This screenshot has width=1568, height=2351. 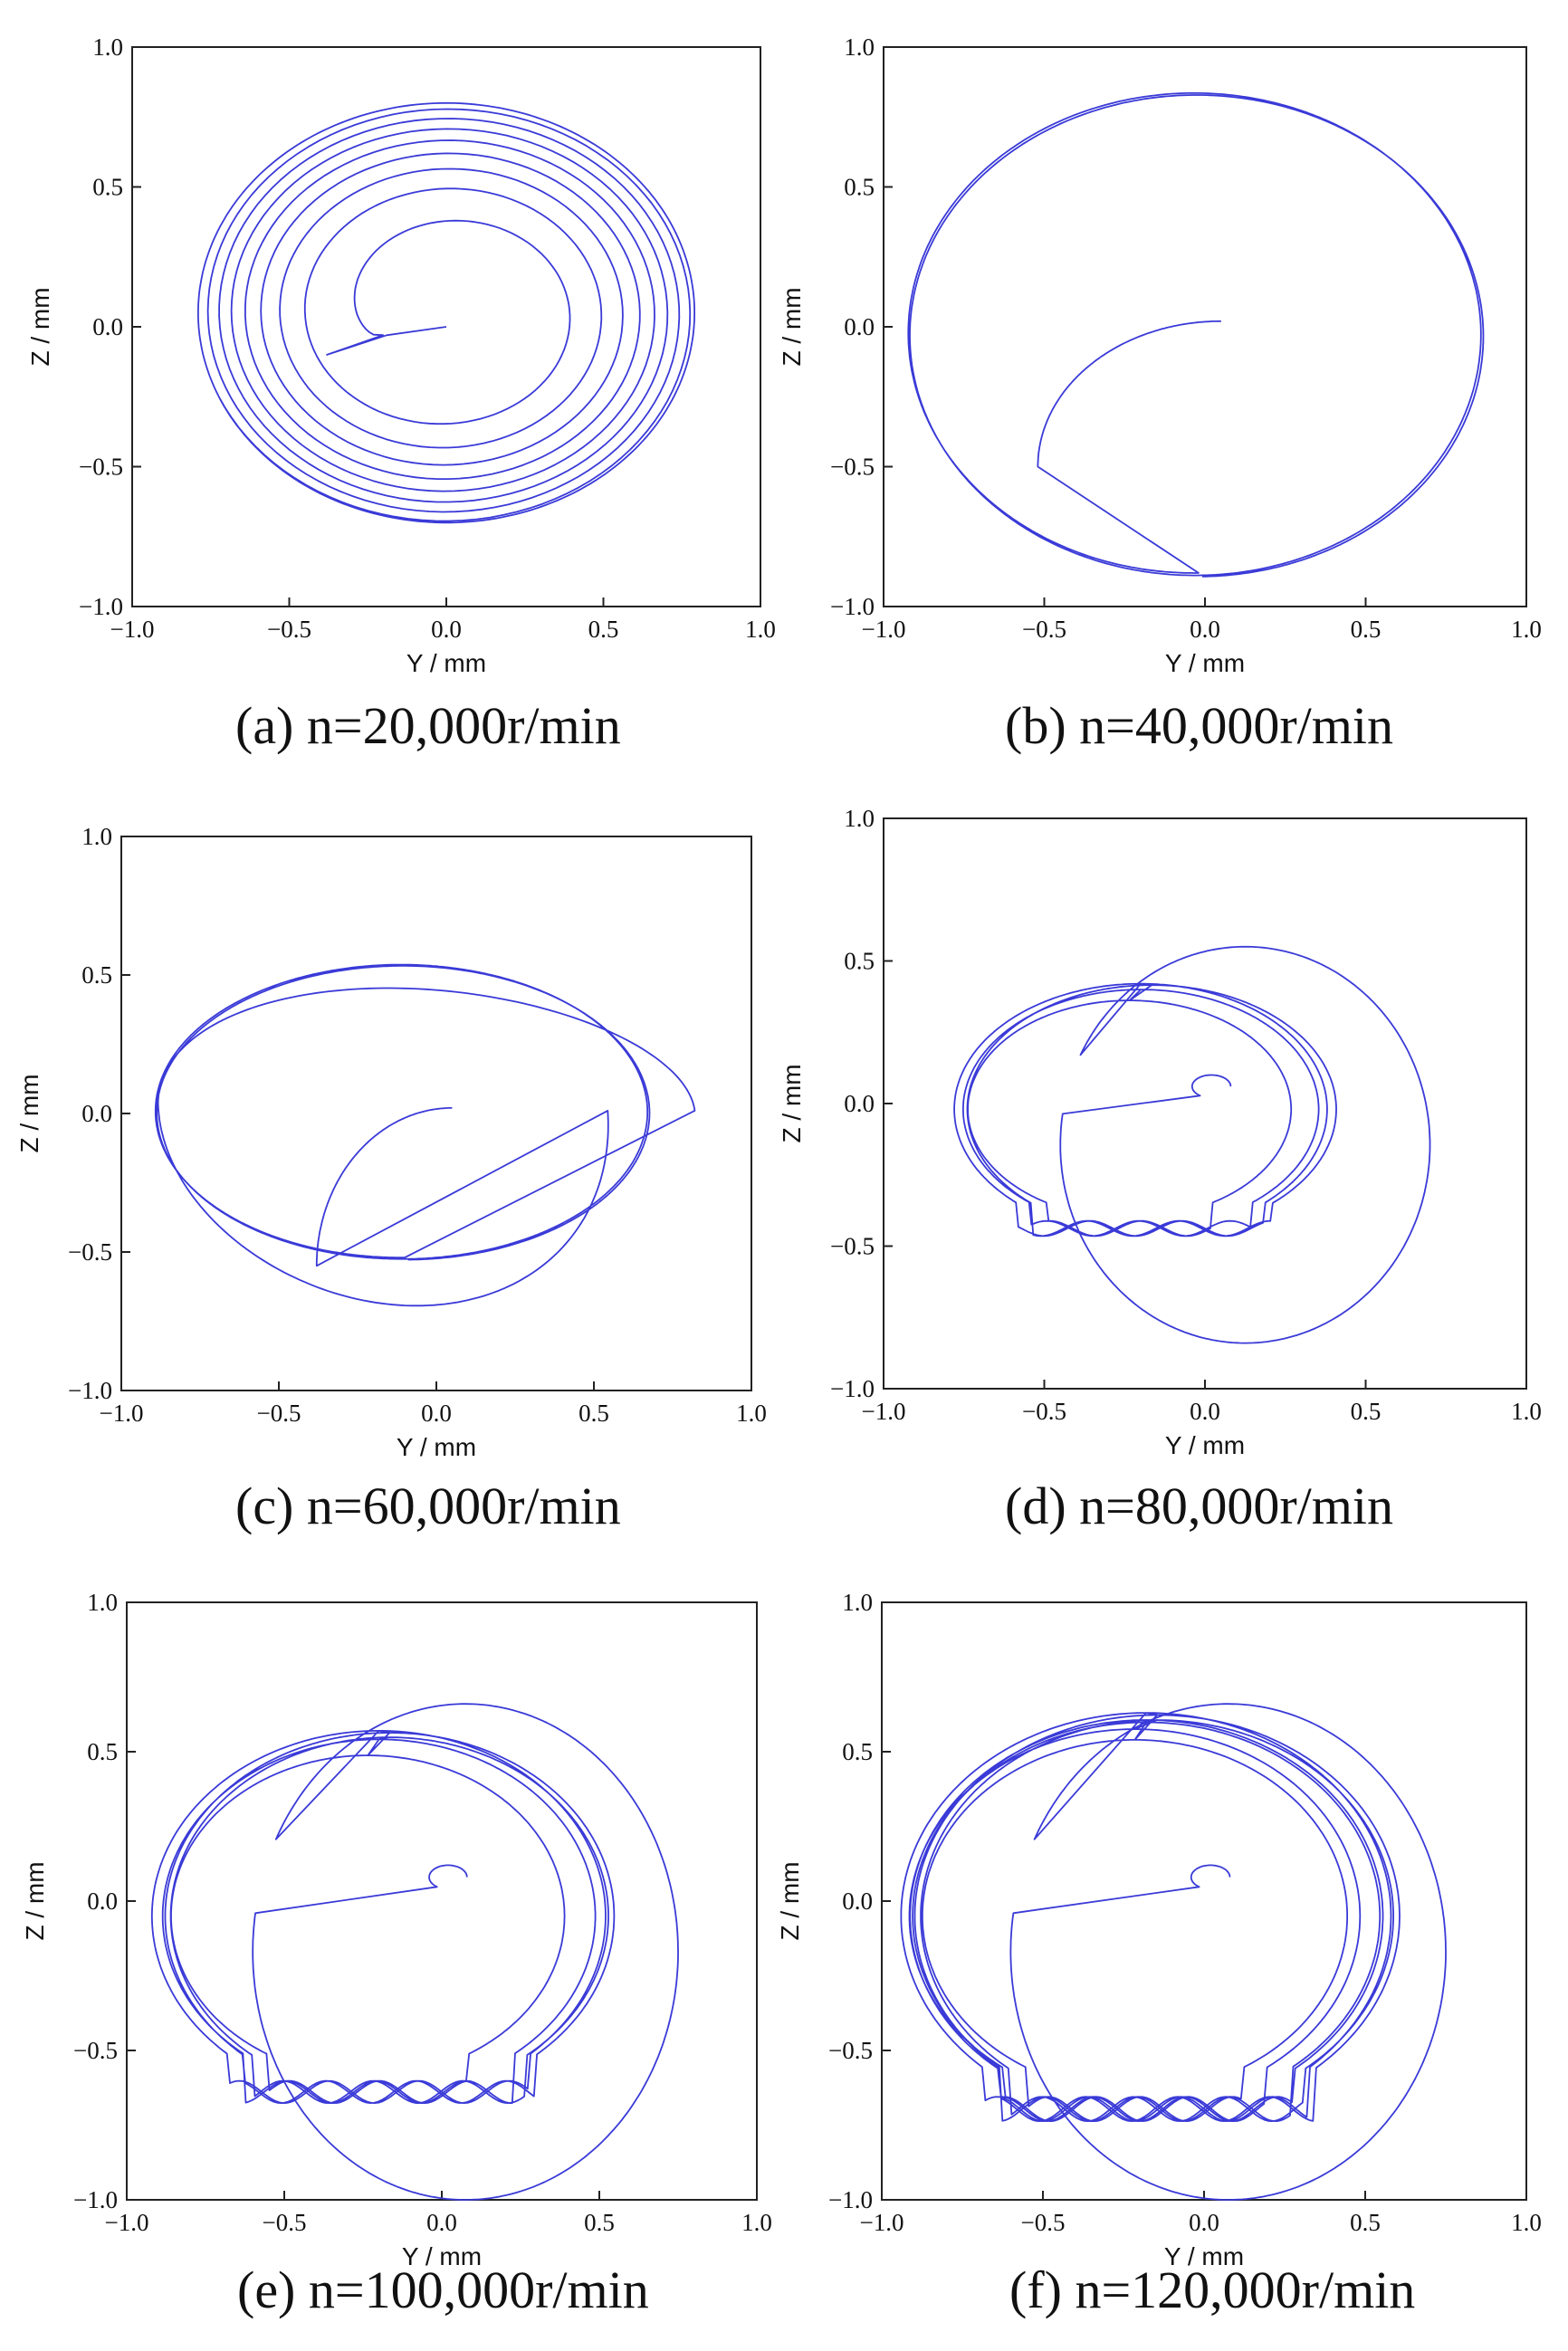 What do you see at coordinates (1196, 334) in the screenshot?
I see `orbit-line-b` at bounding box center [1196, 334].